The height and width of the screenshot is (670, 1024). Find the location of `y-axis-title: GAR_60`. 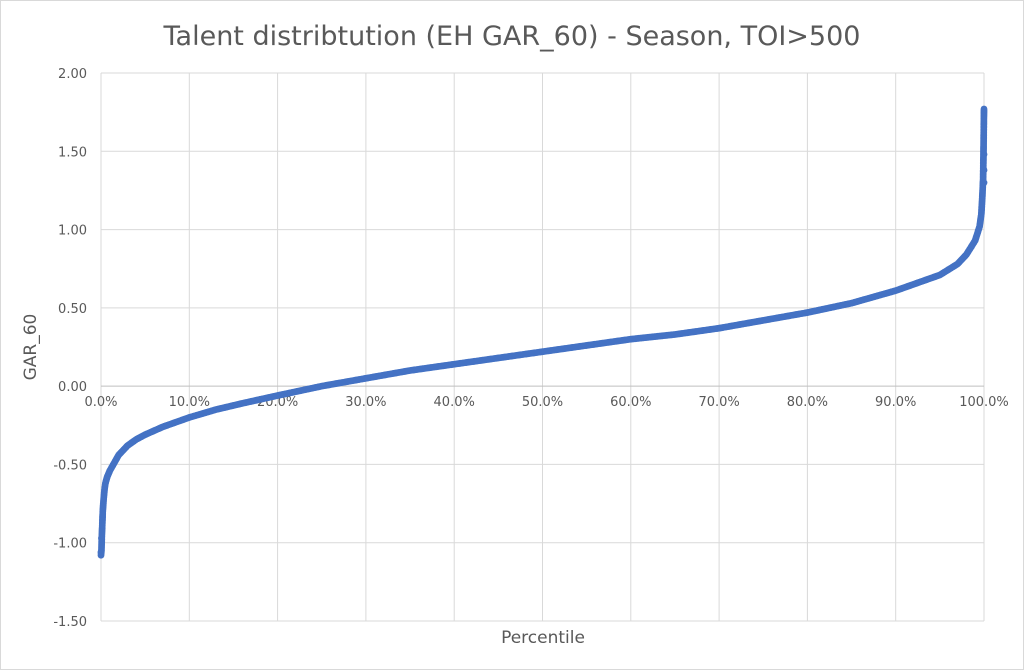

y-axis-title: GAR_60 is located at coordinates (31, 347).